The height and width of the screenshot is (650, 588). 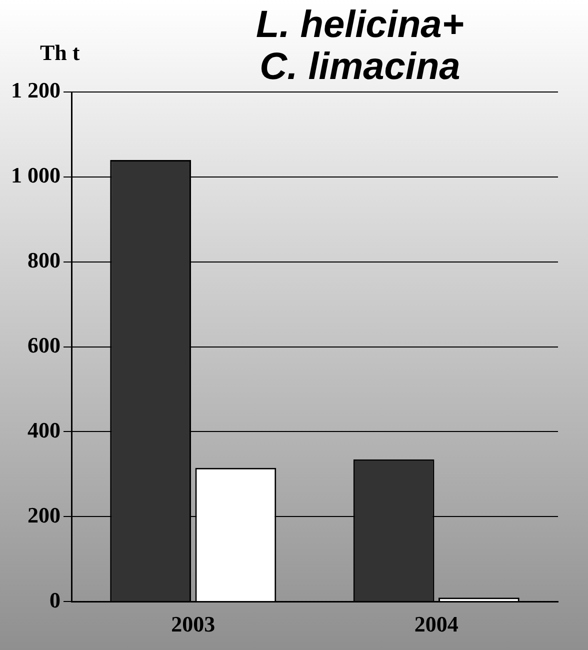 What do you see at coordinates (35, 90) in the screenshot?
I see `y-tick-label: 1 200` at bounding box center [35, 90].